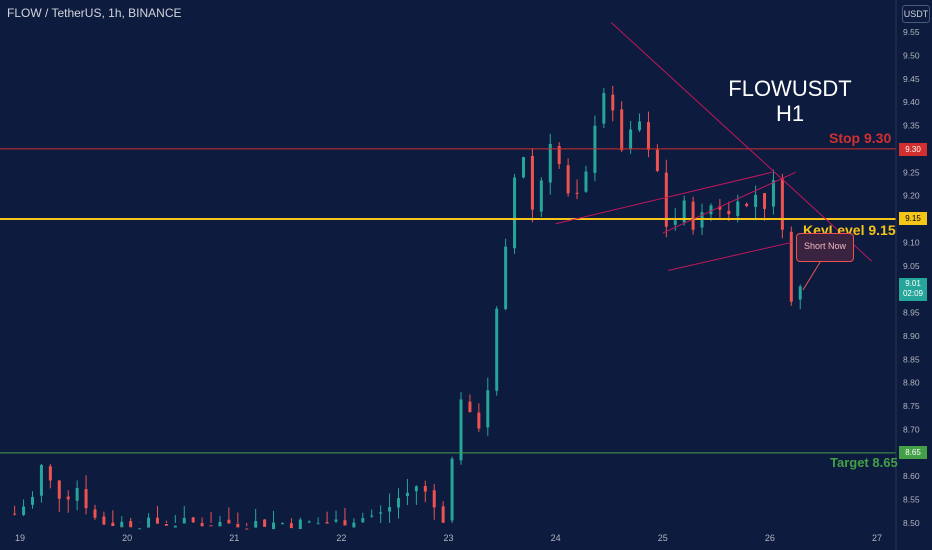 The width and height of the screenshot is (932, 550). What do you see at coordinates (911, 126) in the screenshot?
I see `y-tick-label: 9.35` at bounding box center [911, 126].